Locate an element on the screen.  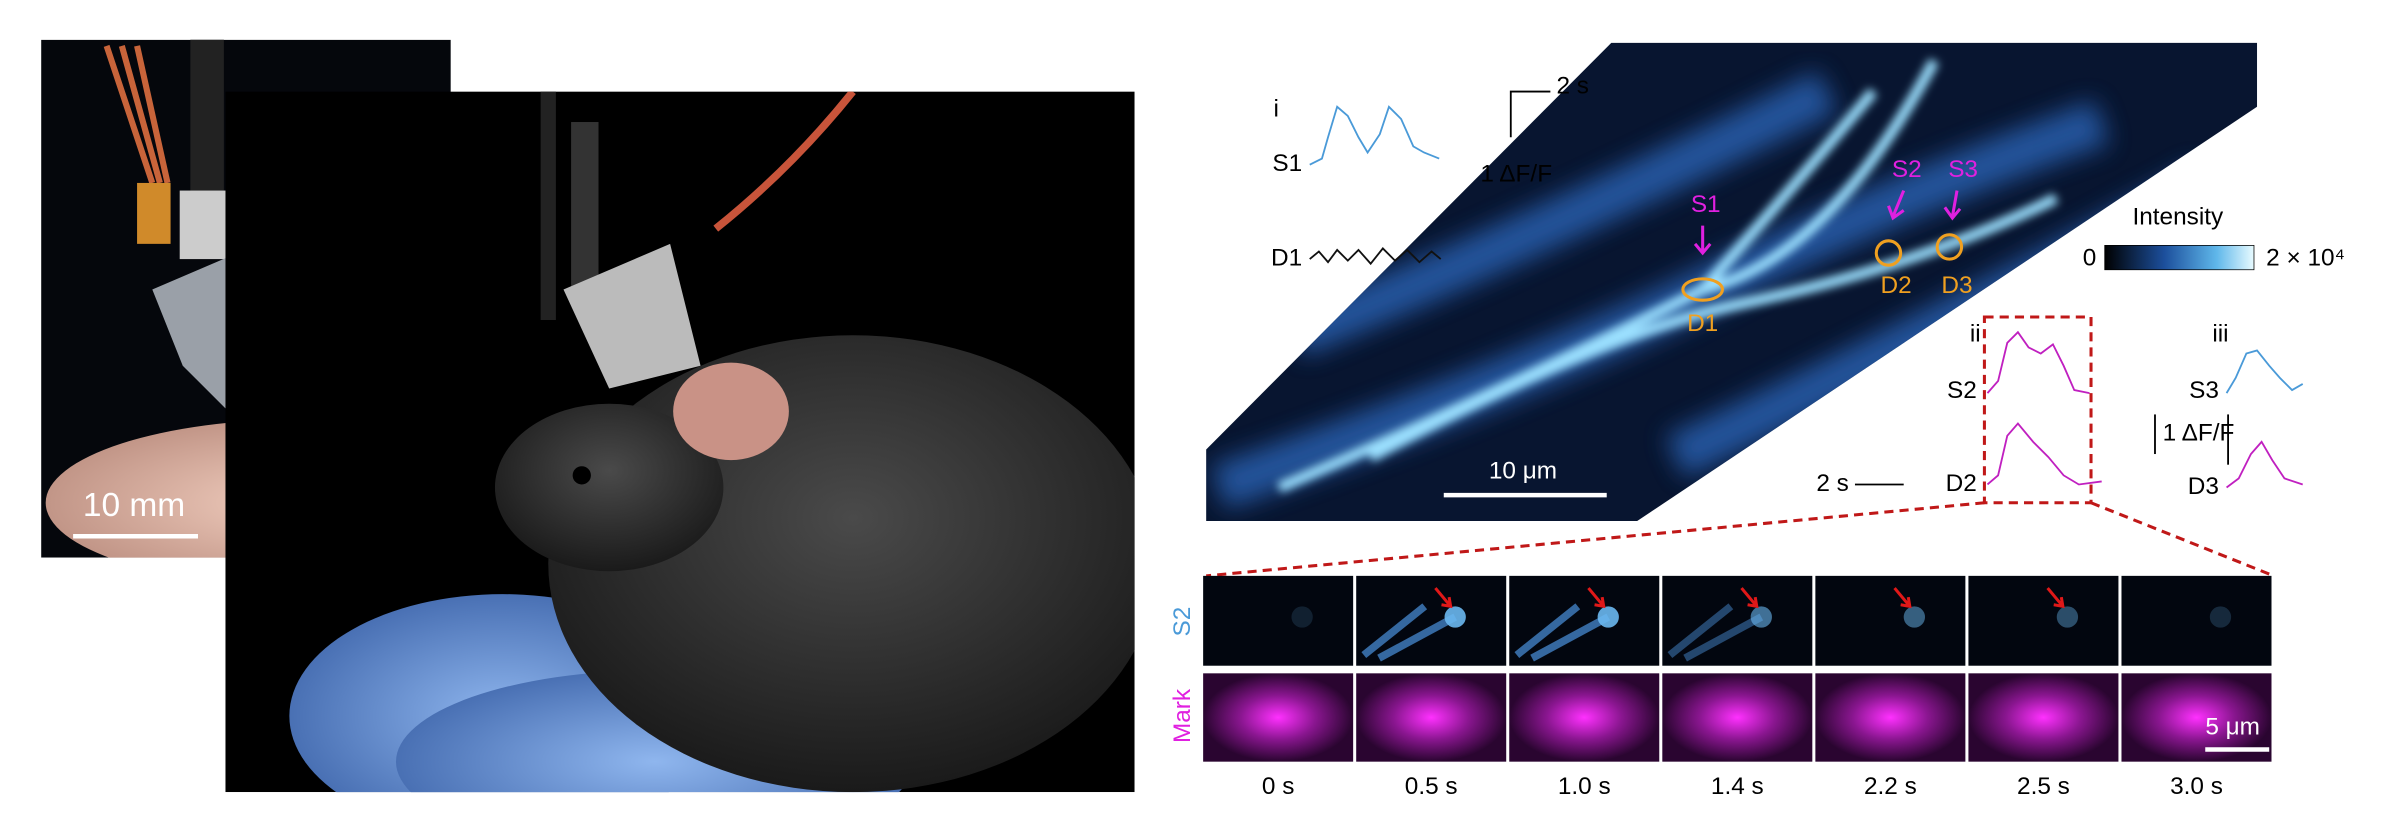
label-s1: S1 is located at coordinates (1706, 204).